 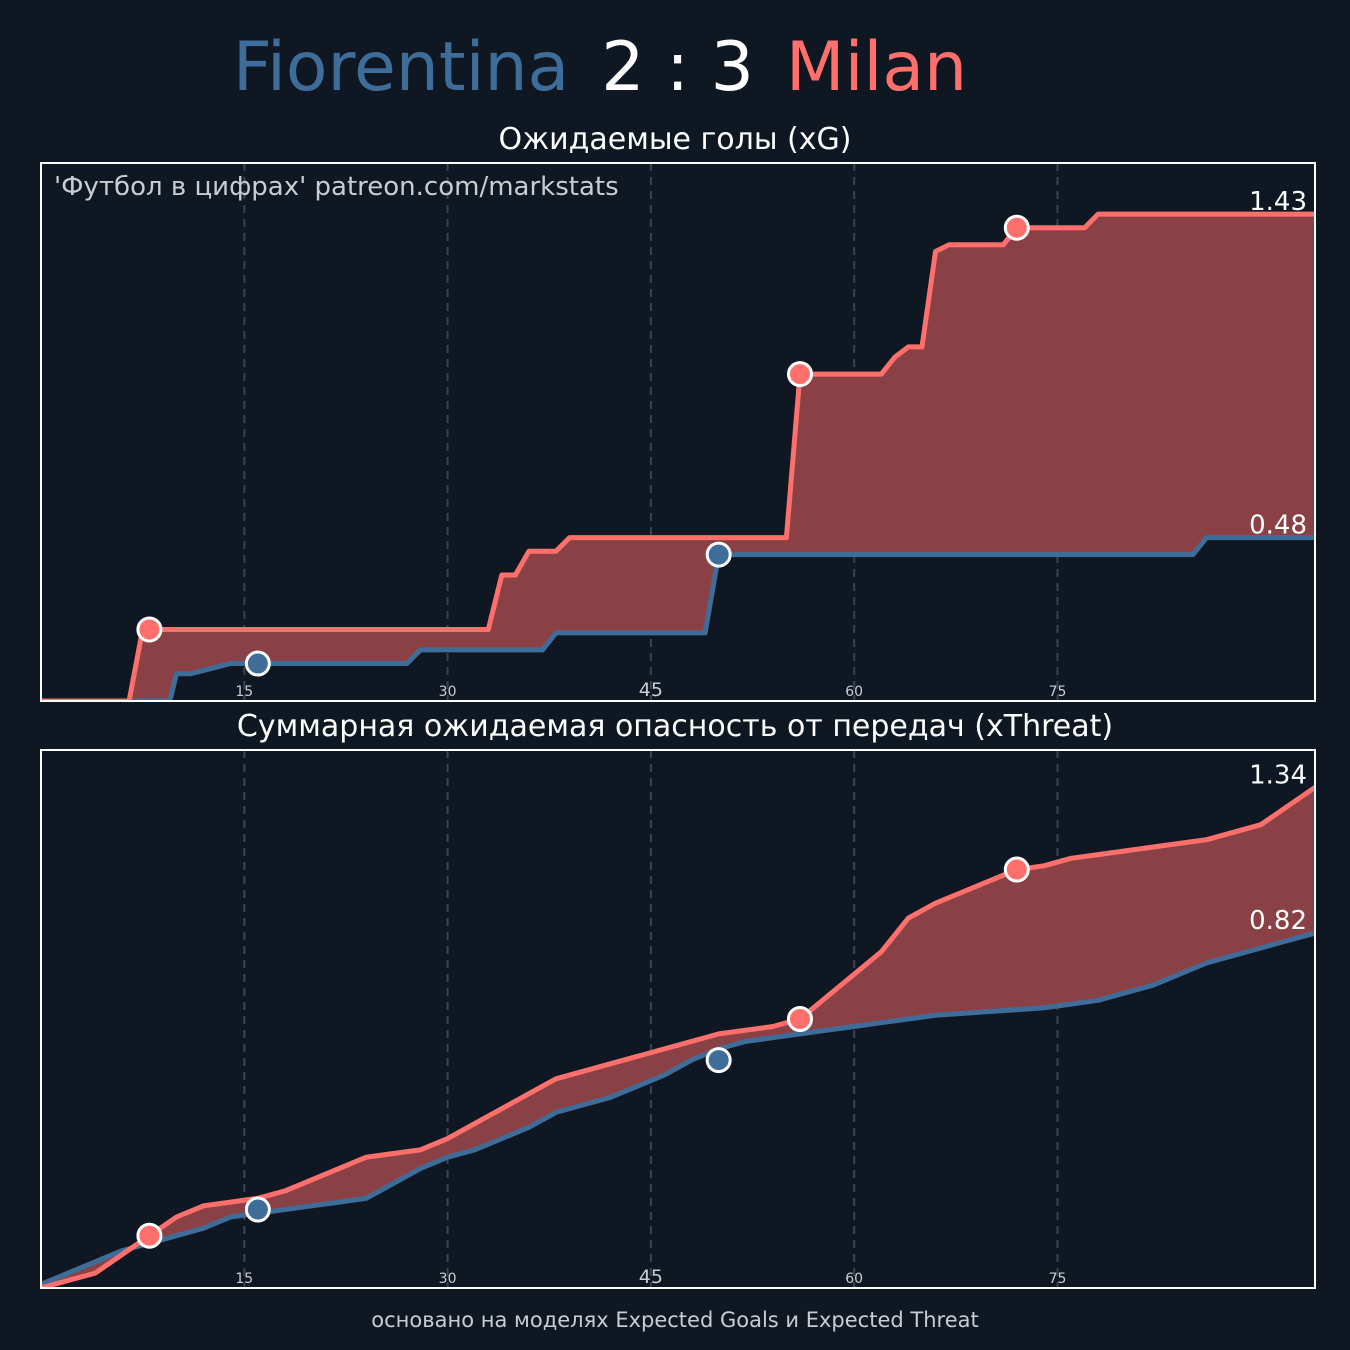 I want to click on xg-chart-title: Ожидаемые голы (xG), so click(x=675, y=139).